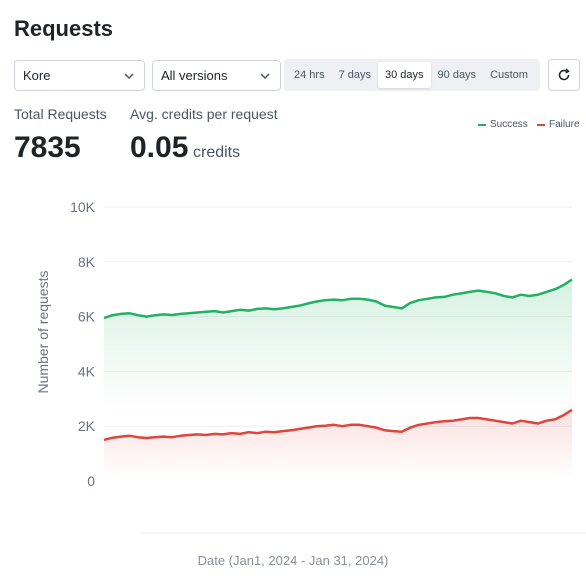 This screenshot has height=586, width=586. What do you see at coordinates (293, 560) in the screenshot?
I see `x-axis-label: Date (Jan1, 2024 - Jan 31, 2024)` at bounding box center [293, 560].